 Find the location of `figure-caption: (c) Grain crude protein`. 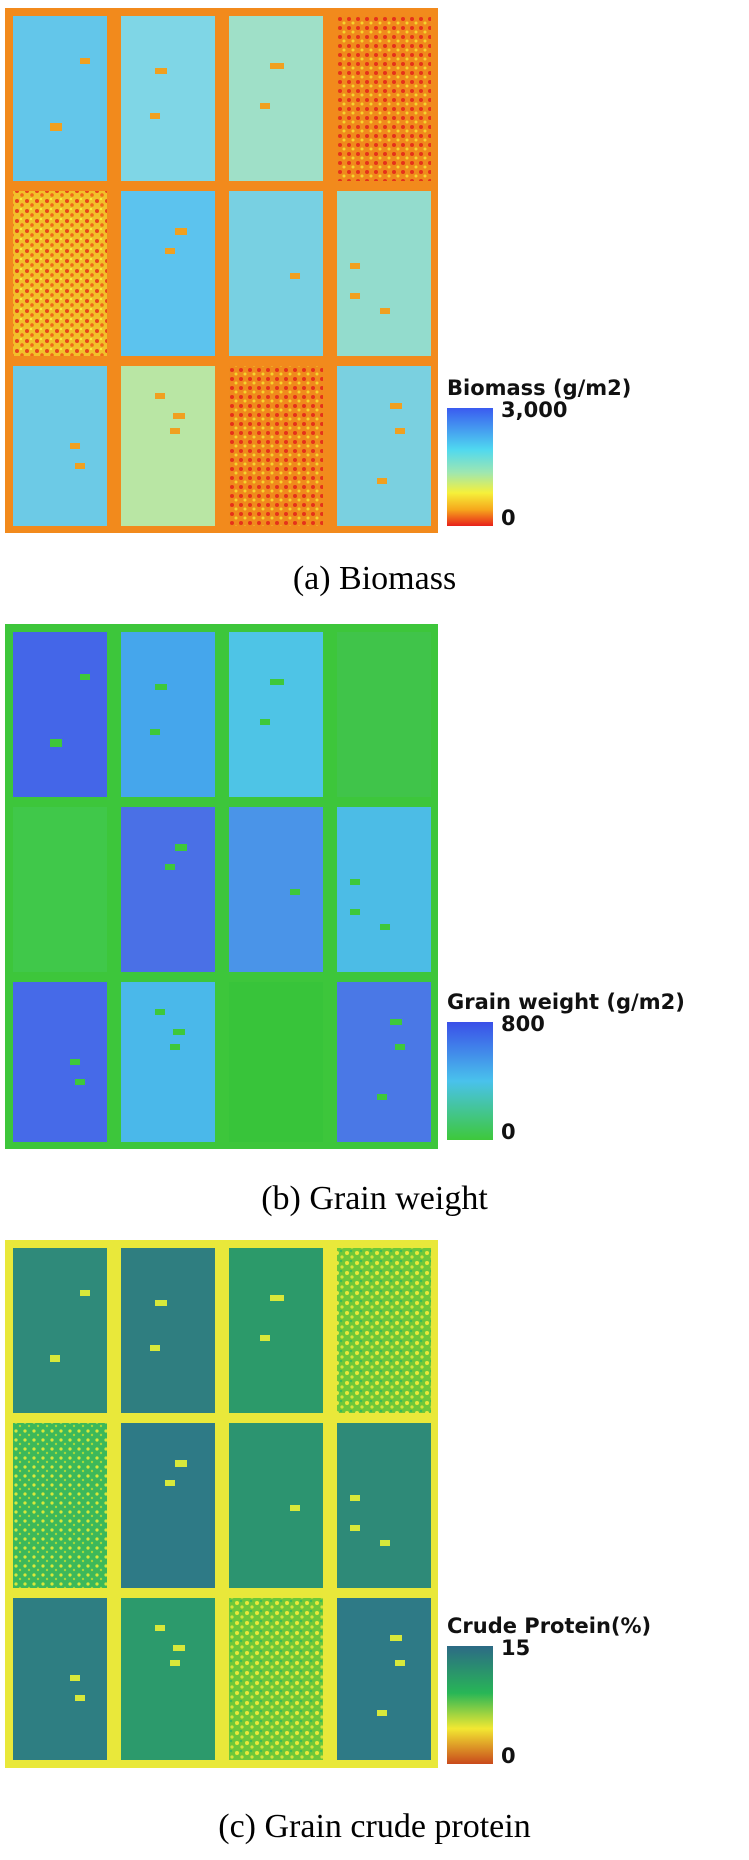

figure-caption: (c) Grain crude protein is located at coordinates (374, 1826).